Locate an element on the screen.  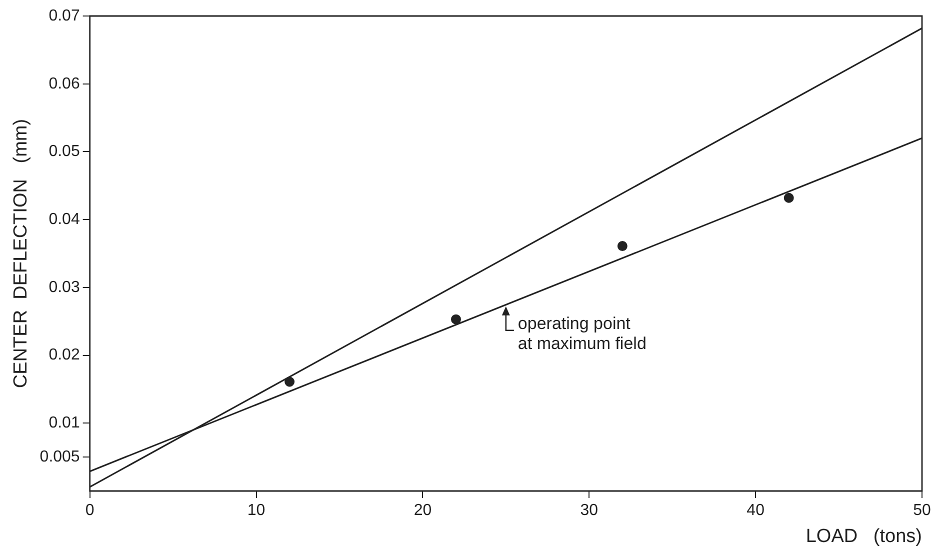
x-axis-title: LOAD (tons) is located at coordinates (864, 536).